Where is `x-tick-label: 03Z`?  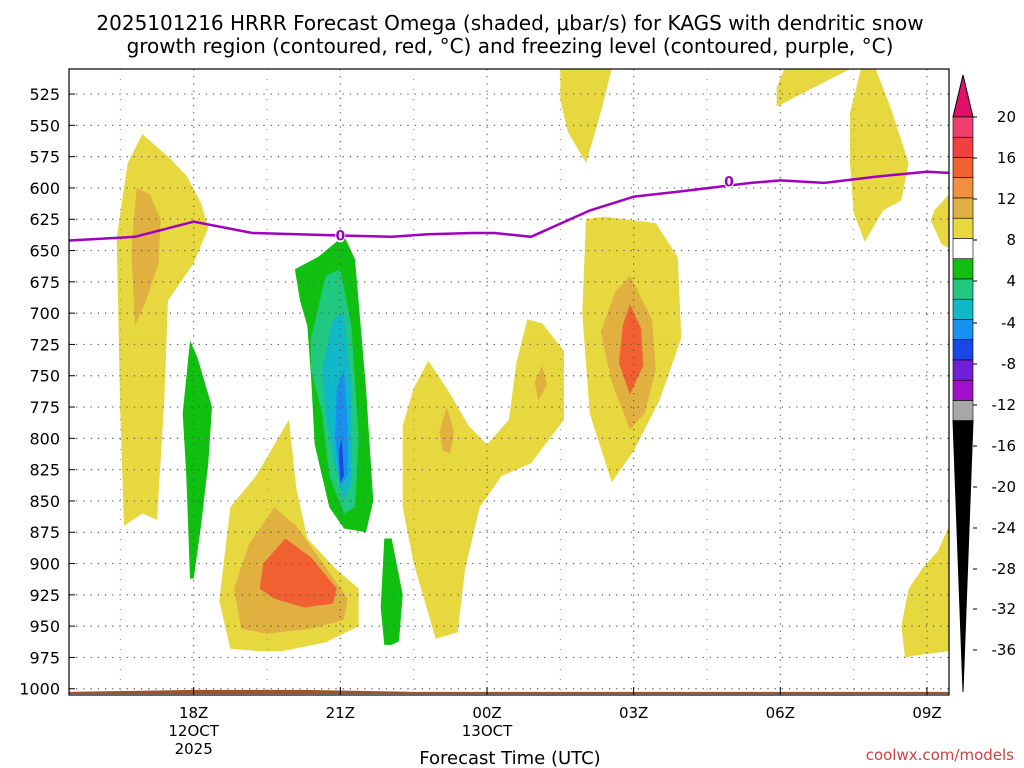 x-tick-label: 03Z is located at coordinates (633, 713).